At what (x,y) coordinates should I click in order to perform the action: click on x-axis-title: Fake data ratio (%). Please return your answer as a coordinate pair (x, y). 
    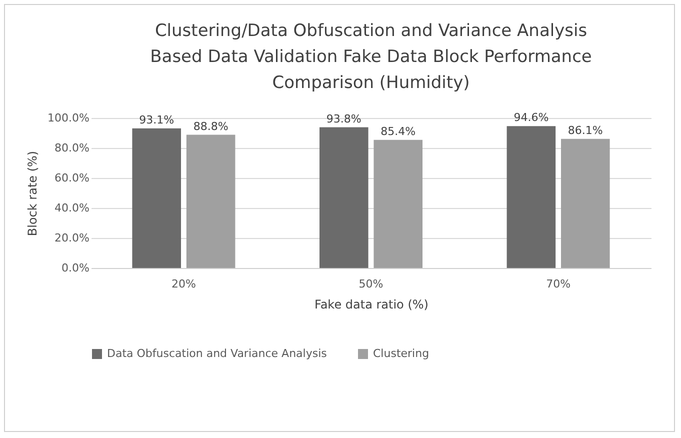
    Looking at the image, I should click on (371, 305).